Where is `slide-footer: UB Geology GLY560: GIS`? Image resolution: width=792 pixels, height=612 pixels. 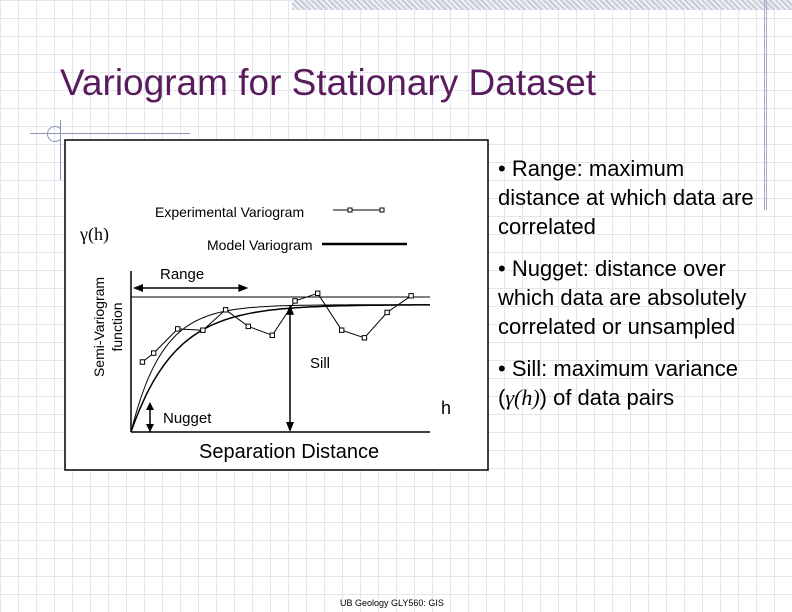
slide-footer: UB Geology GLY560: GIS is located at coordinates (392, 603).